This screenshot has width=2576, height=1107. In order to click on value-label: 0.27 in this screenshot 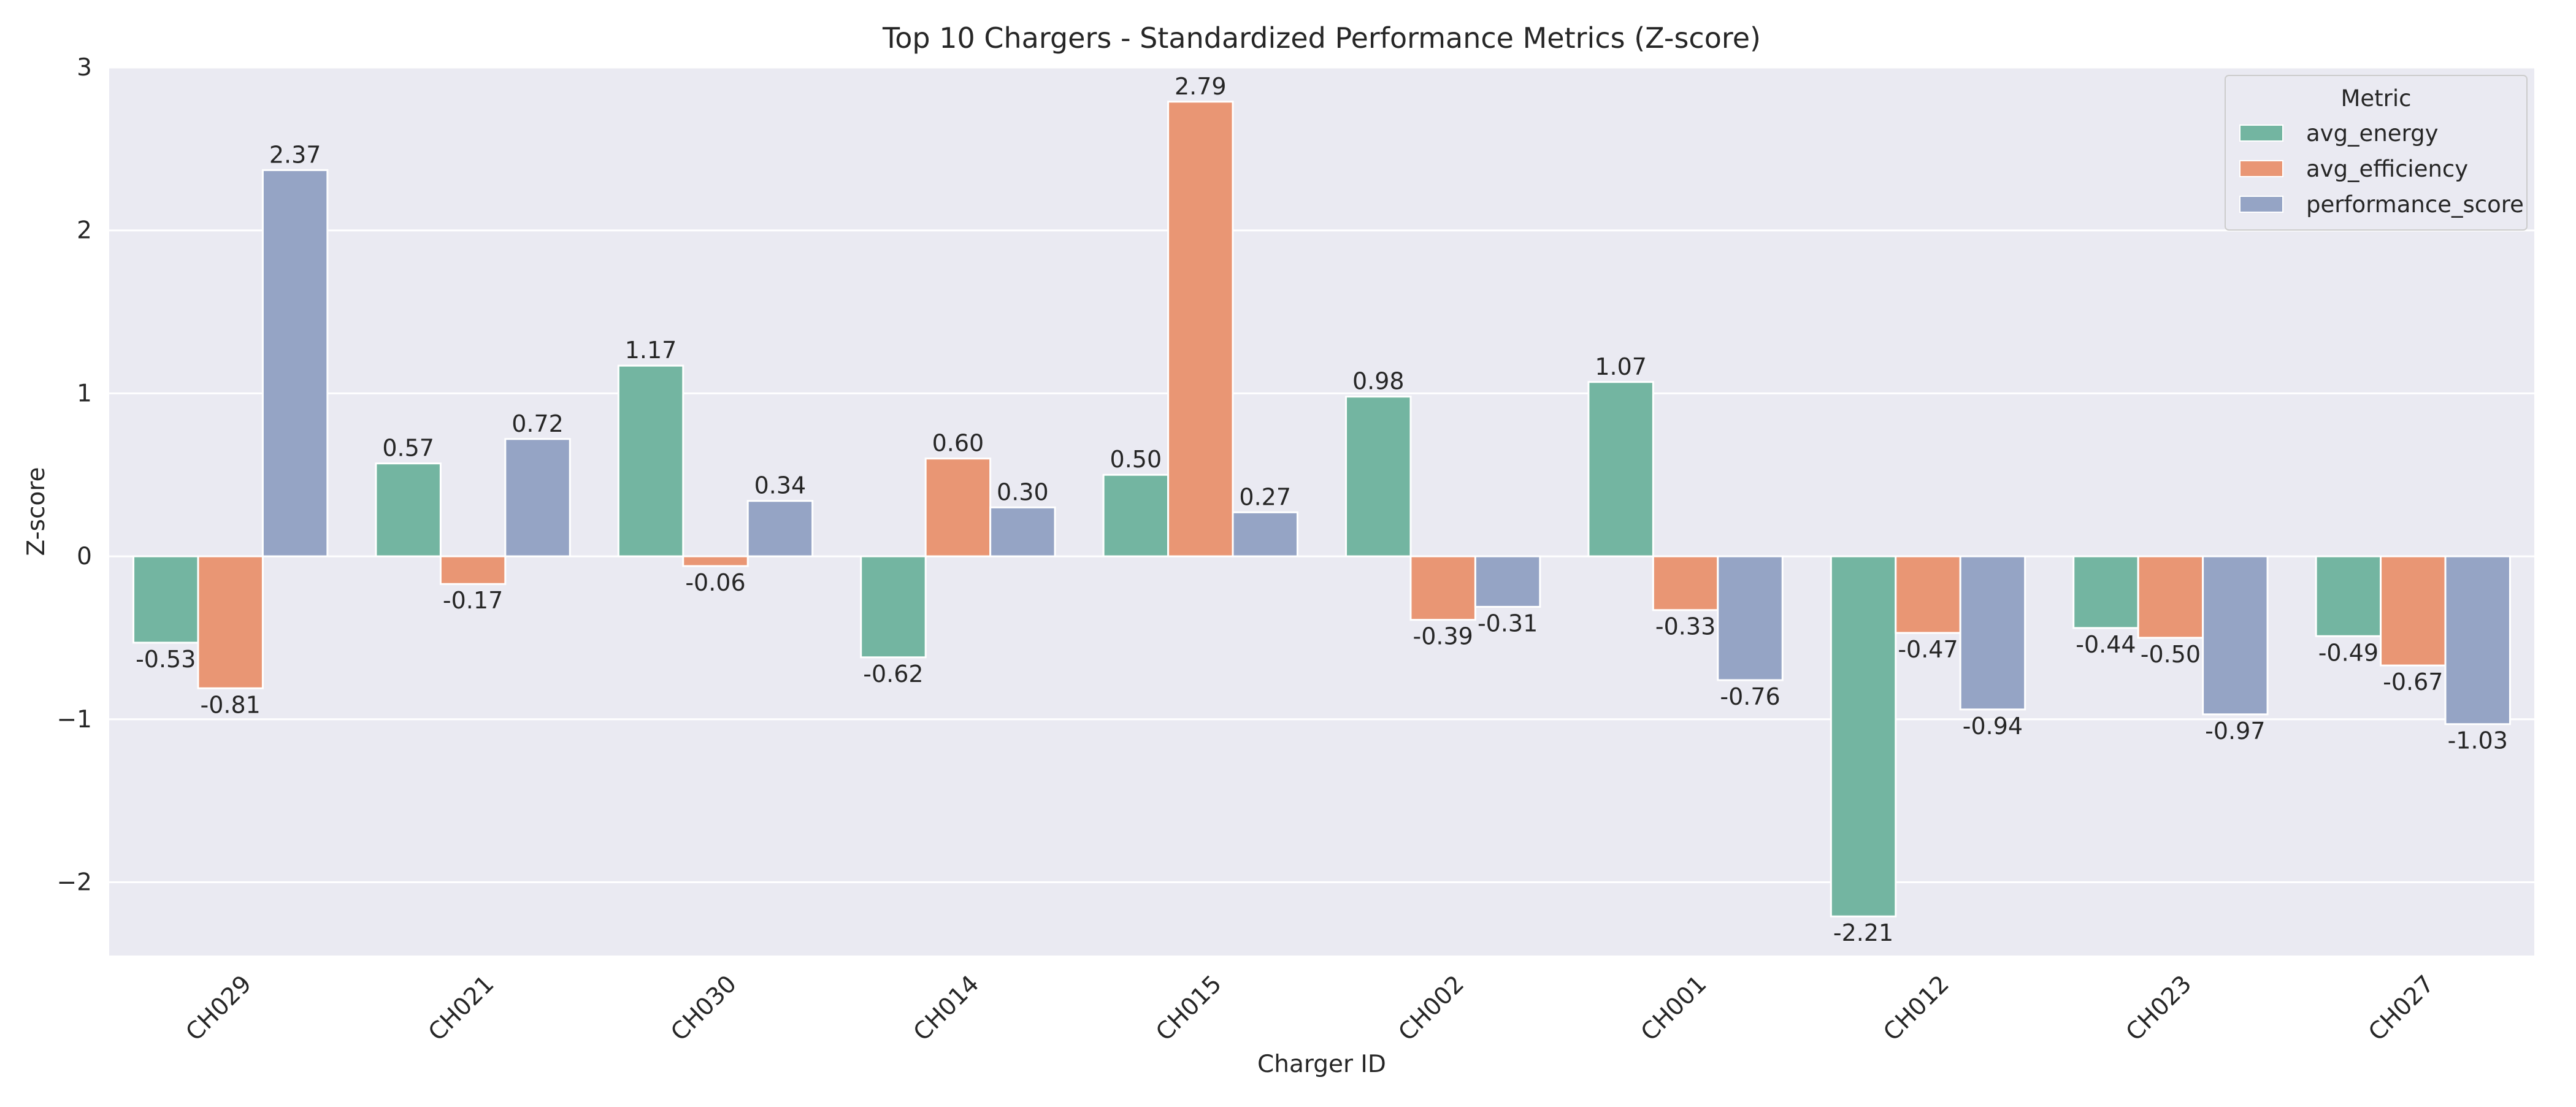, I will do `click(1265, 496)`.